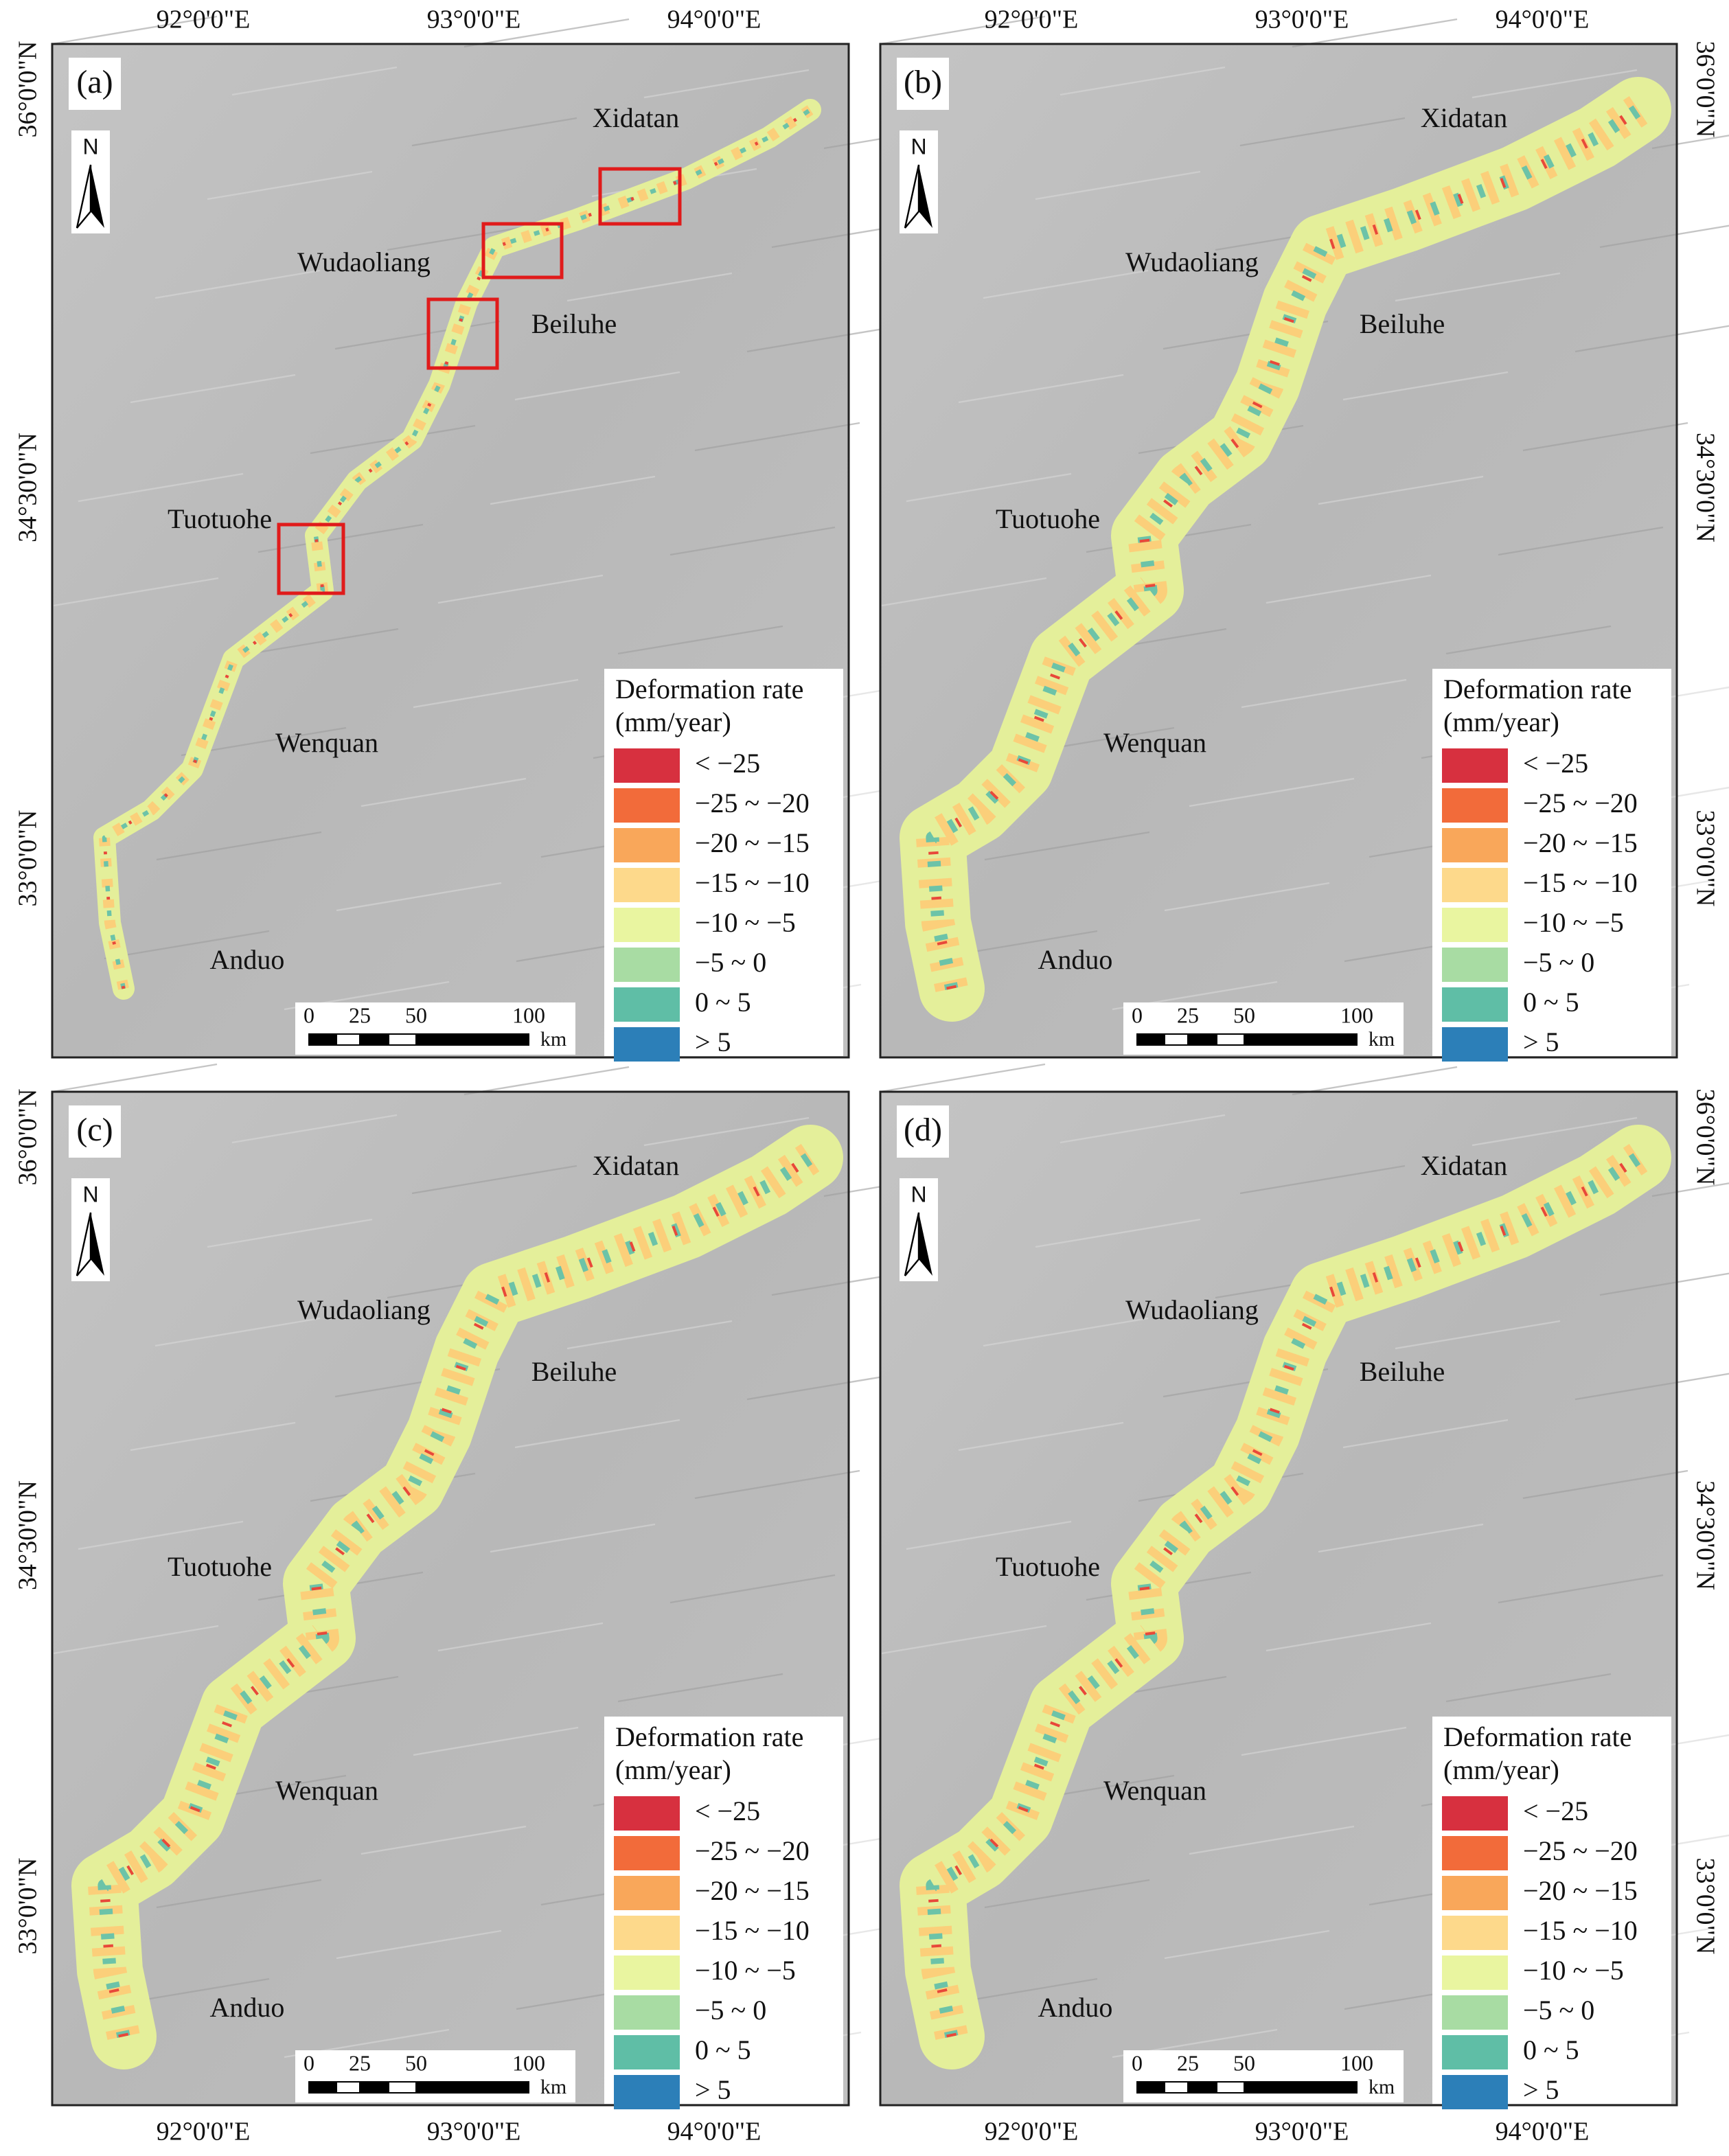 Image resolution: width=1729 pixels, height=2156 pixels. Describe the element at coordinates (1075, 959) in the screenshot. I see `place-name: Anduo` at that location.